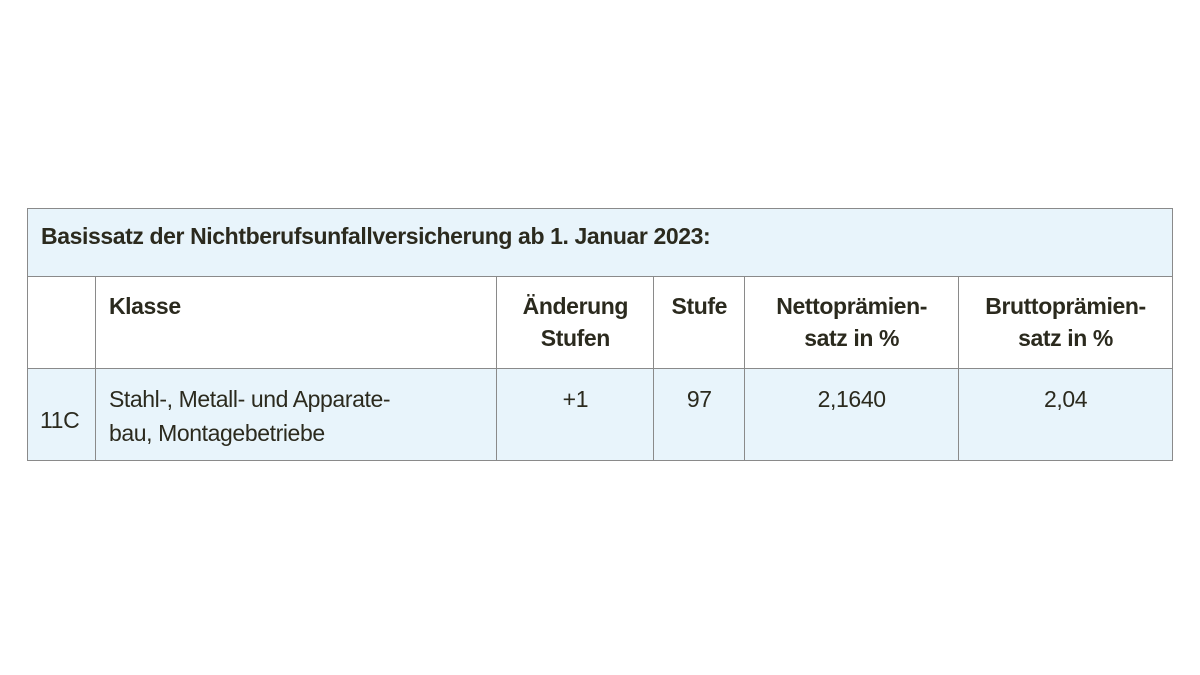  What do you see at coordinates (575, 338) in the screenshot?
I see `header-aenderung-line2: Stufen` at bounding box center [575, 338].